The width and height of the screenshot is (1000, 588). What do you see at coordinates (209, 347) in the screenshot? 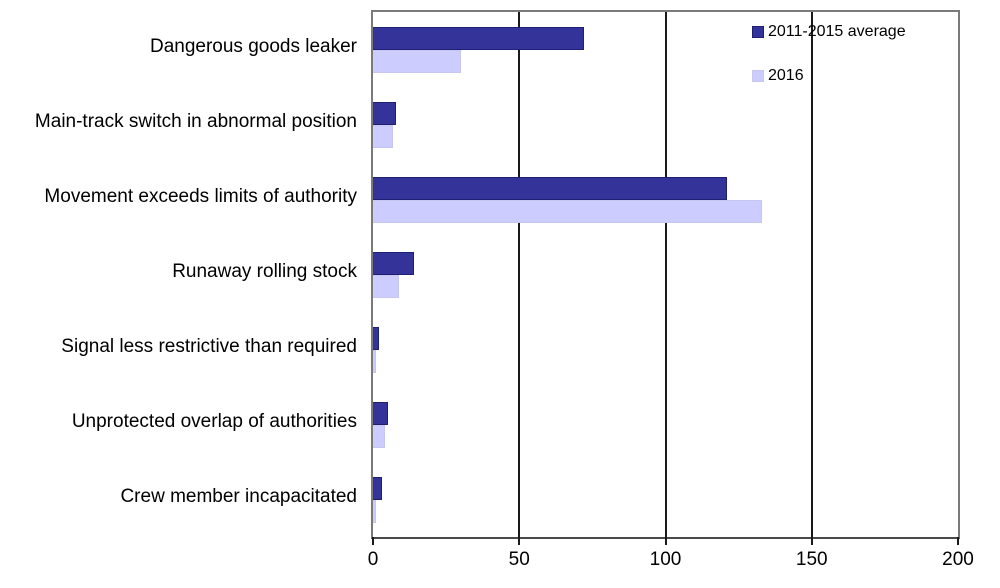
I see `category-label: Signal less restrictive than required` at bounding box center [209, 347].